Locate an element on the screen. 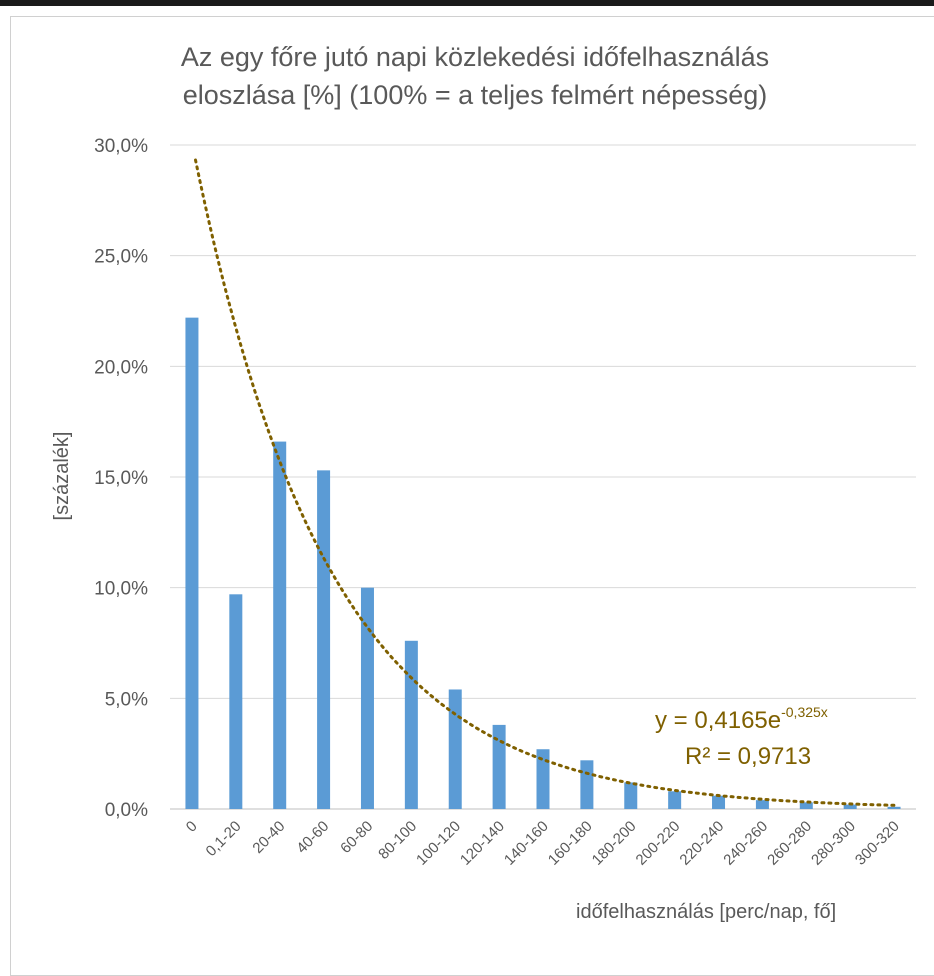 This screenshot has height=976, width=934. y-axis-tick-labels: 0,0% 5,0% 10,0% 15,0% 20,0% 25,0% 30,0% is located at coordinates (121, 478).